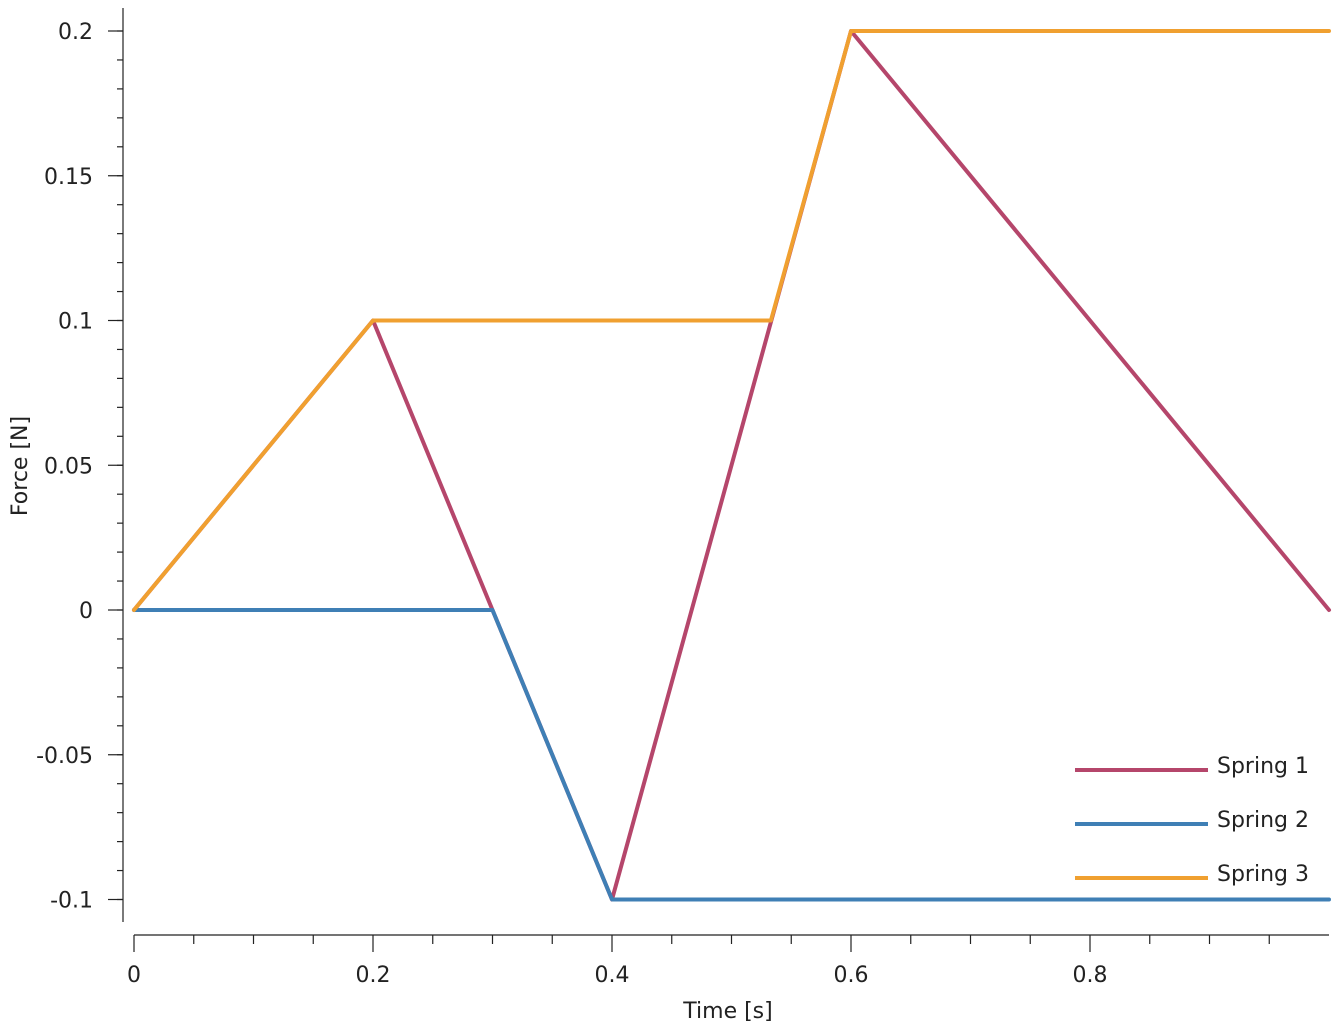 This screenshot has width=1339, height=1024. I want to click on x-minor-ticks, so click(731, 939).